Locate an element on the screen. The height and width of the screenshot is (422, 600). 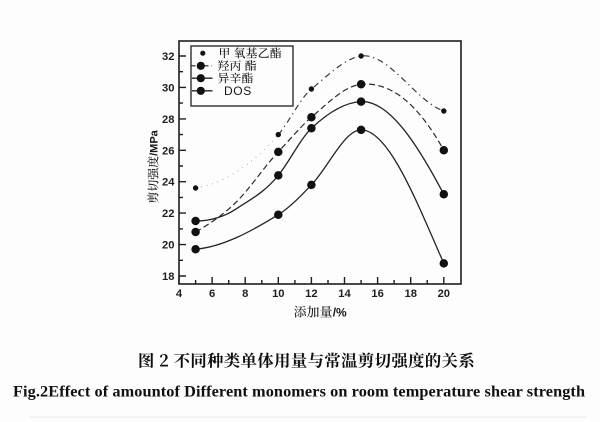
svg-text: 8 is located at coordinates (245, 294).